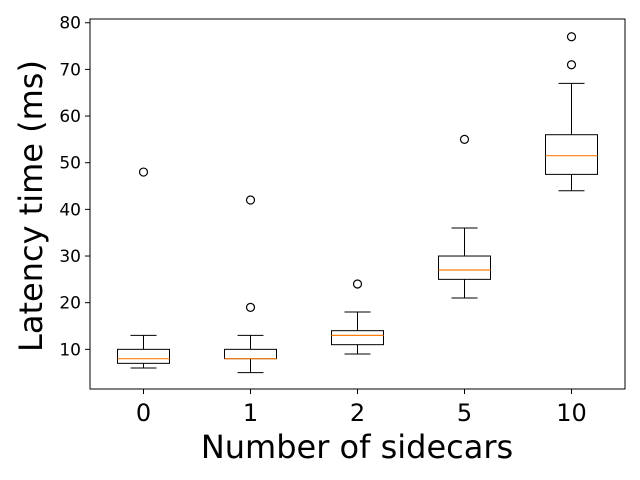  Describe the element at coordinates (464, 413) in the screenshot. I see `x-tick-label: 5` at that location.